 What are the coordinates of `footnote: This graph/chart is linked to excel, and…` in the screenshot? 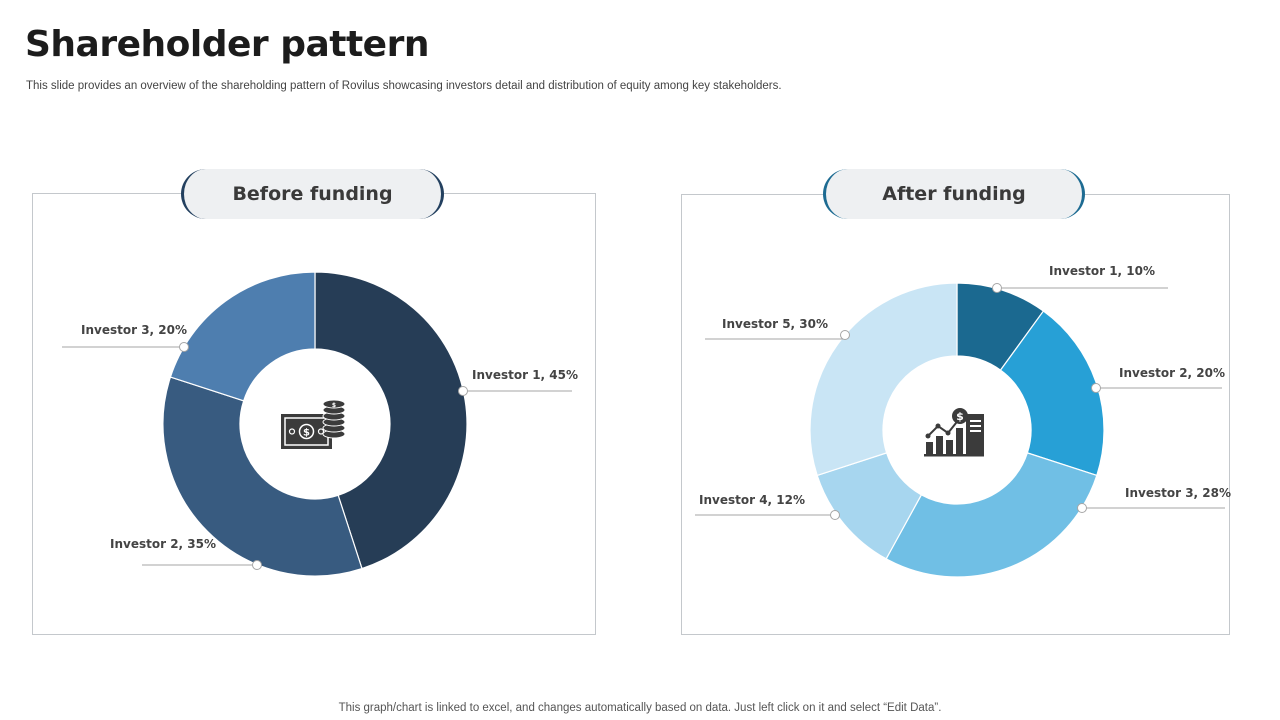 It's located at (640, 708).